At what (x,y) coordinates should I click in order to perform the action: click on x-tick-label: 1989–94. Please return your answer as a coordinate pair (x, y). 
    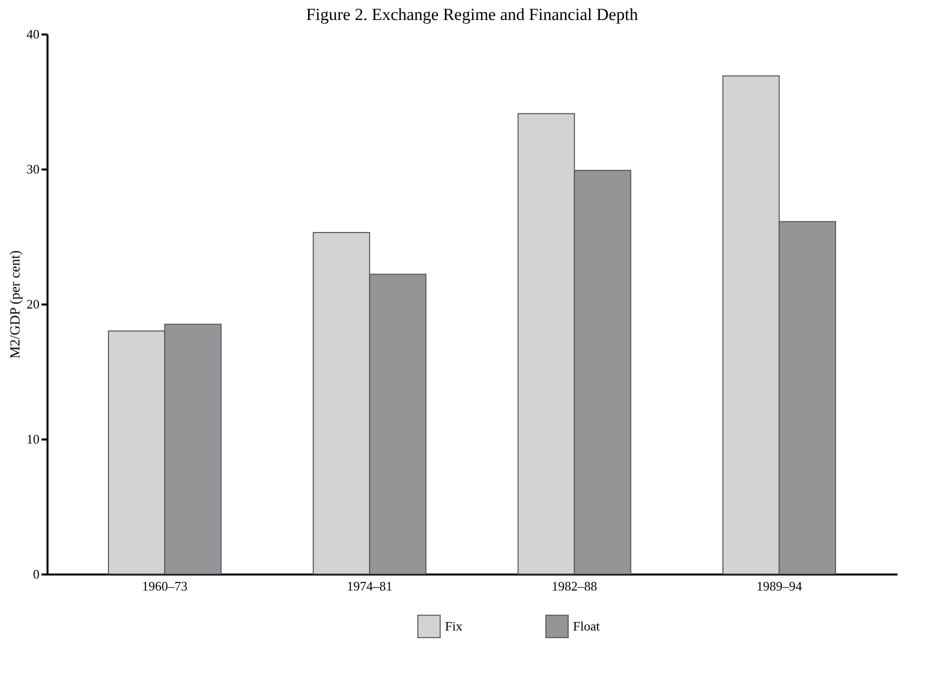
    Looking at the image, I should click on (779, 586).